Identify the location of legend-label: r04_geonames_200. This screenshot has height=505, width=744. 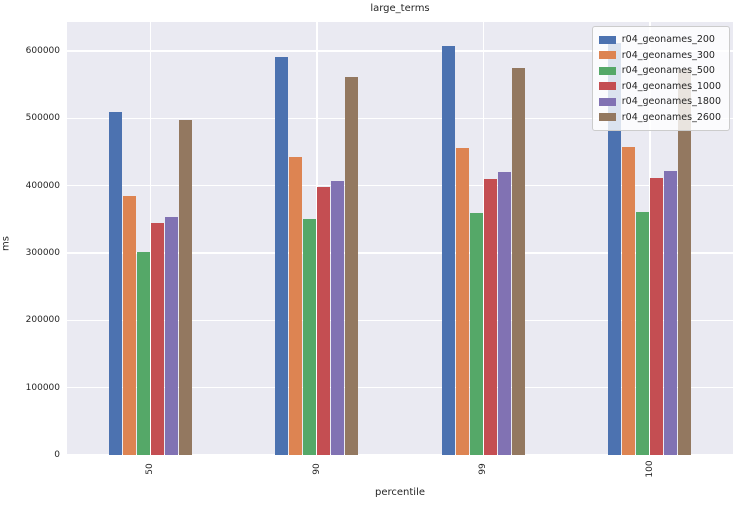
(668, 40).